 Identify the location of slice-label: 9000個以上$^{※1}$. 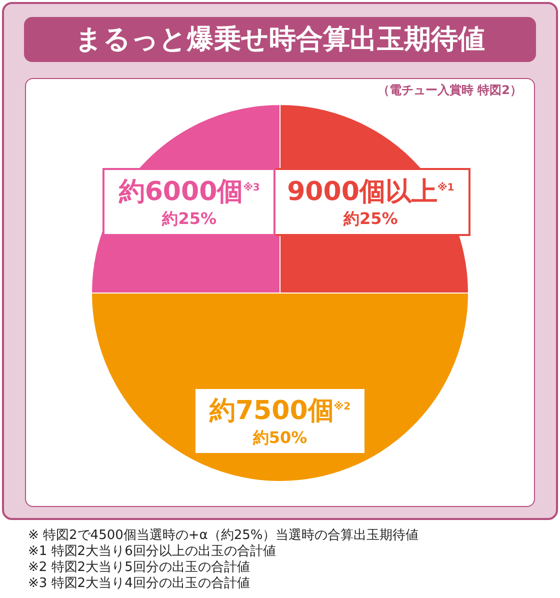
(370, 193).